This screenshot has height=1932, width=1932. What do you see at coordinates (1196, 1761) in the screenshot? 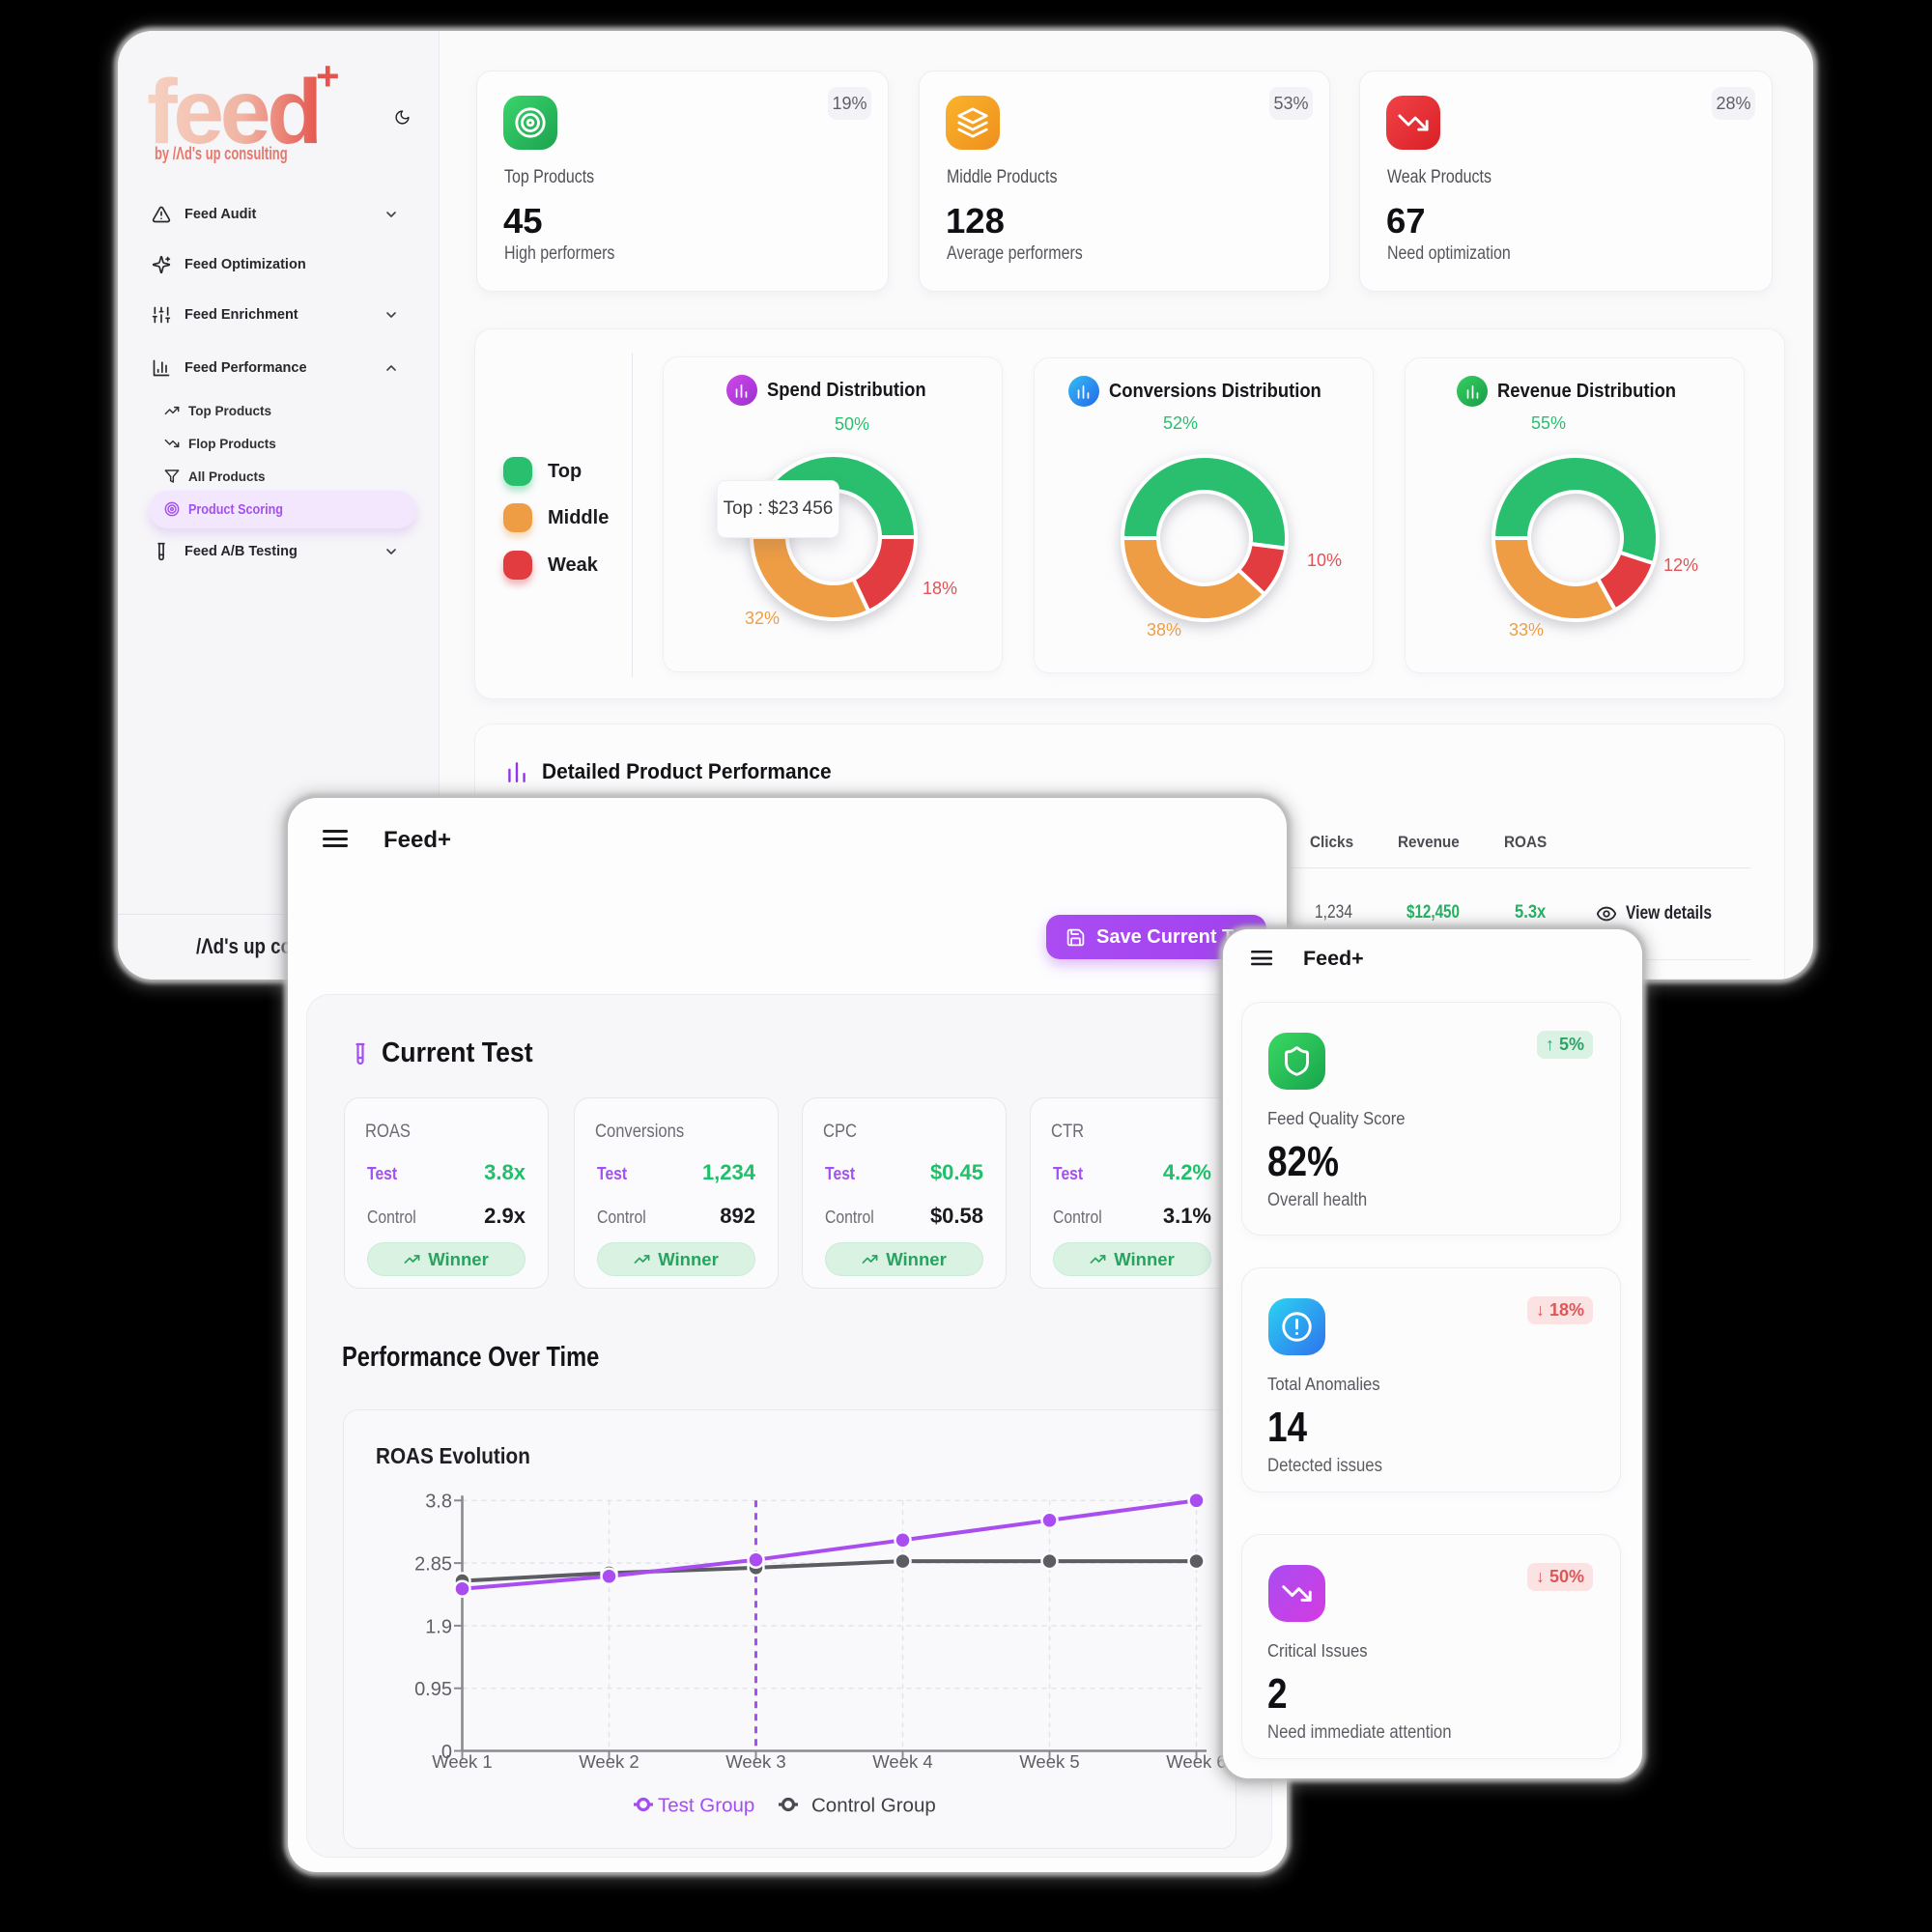
I see `svg-text: Week 6` at bounding box center [1196, 1761].